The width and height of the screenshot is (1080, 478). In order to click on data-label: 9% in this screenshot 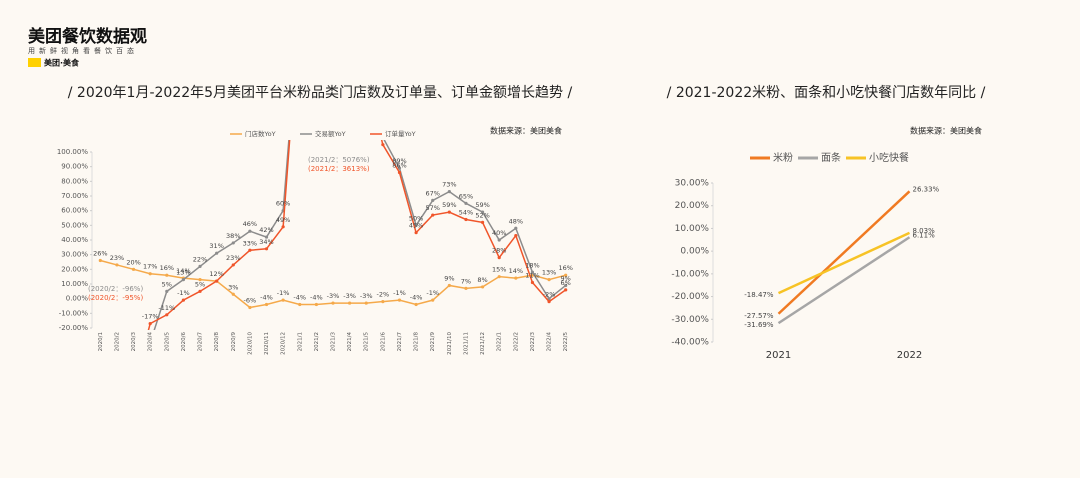, I will do `click(449, 278)`.